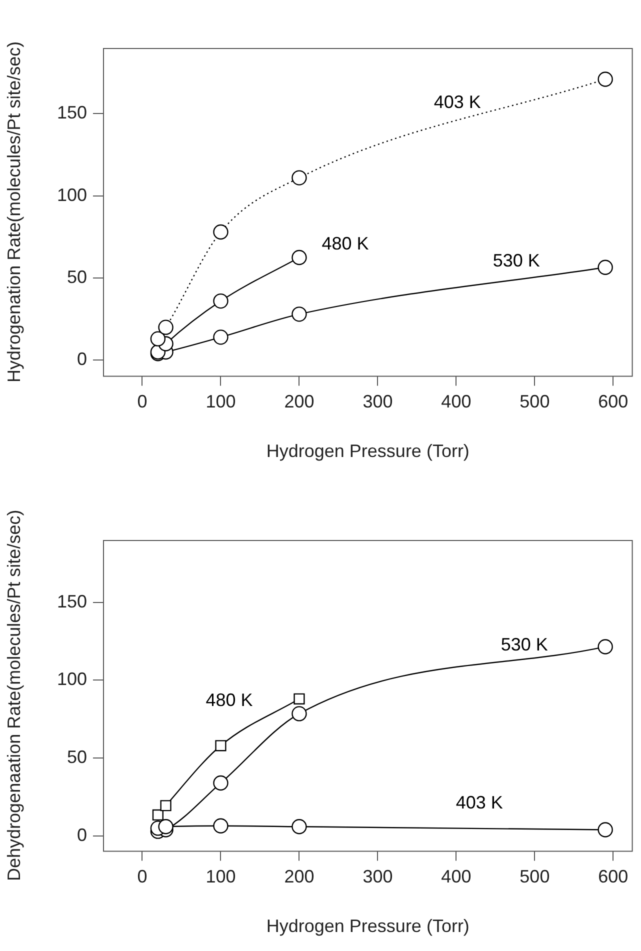 This screenshot has width=641, height=951. What do you see at coordinates (14, 695) in the screenshot?
I see `y-axis-title: Dehydrogenaation Rate(molecules/Pt site/sec)` at bounding box center [14, 695].